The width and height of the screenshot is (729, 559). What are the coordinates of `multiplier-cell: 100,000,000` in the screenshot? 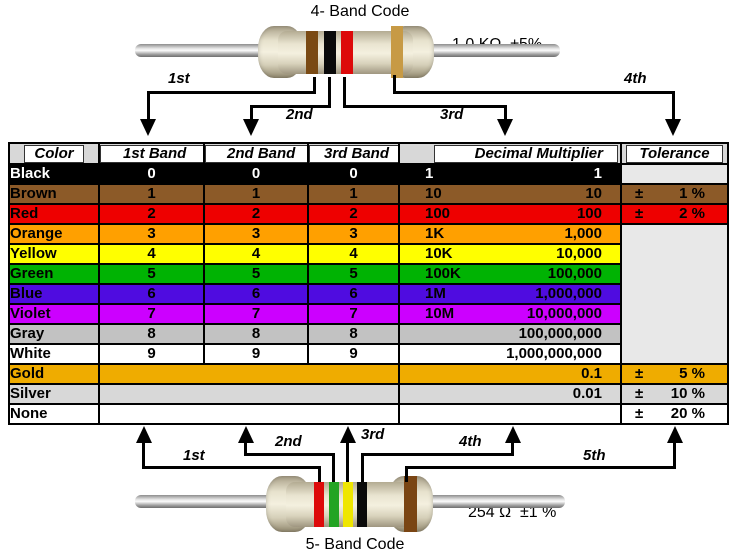 It's located at (510, 334).